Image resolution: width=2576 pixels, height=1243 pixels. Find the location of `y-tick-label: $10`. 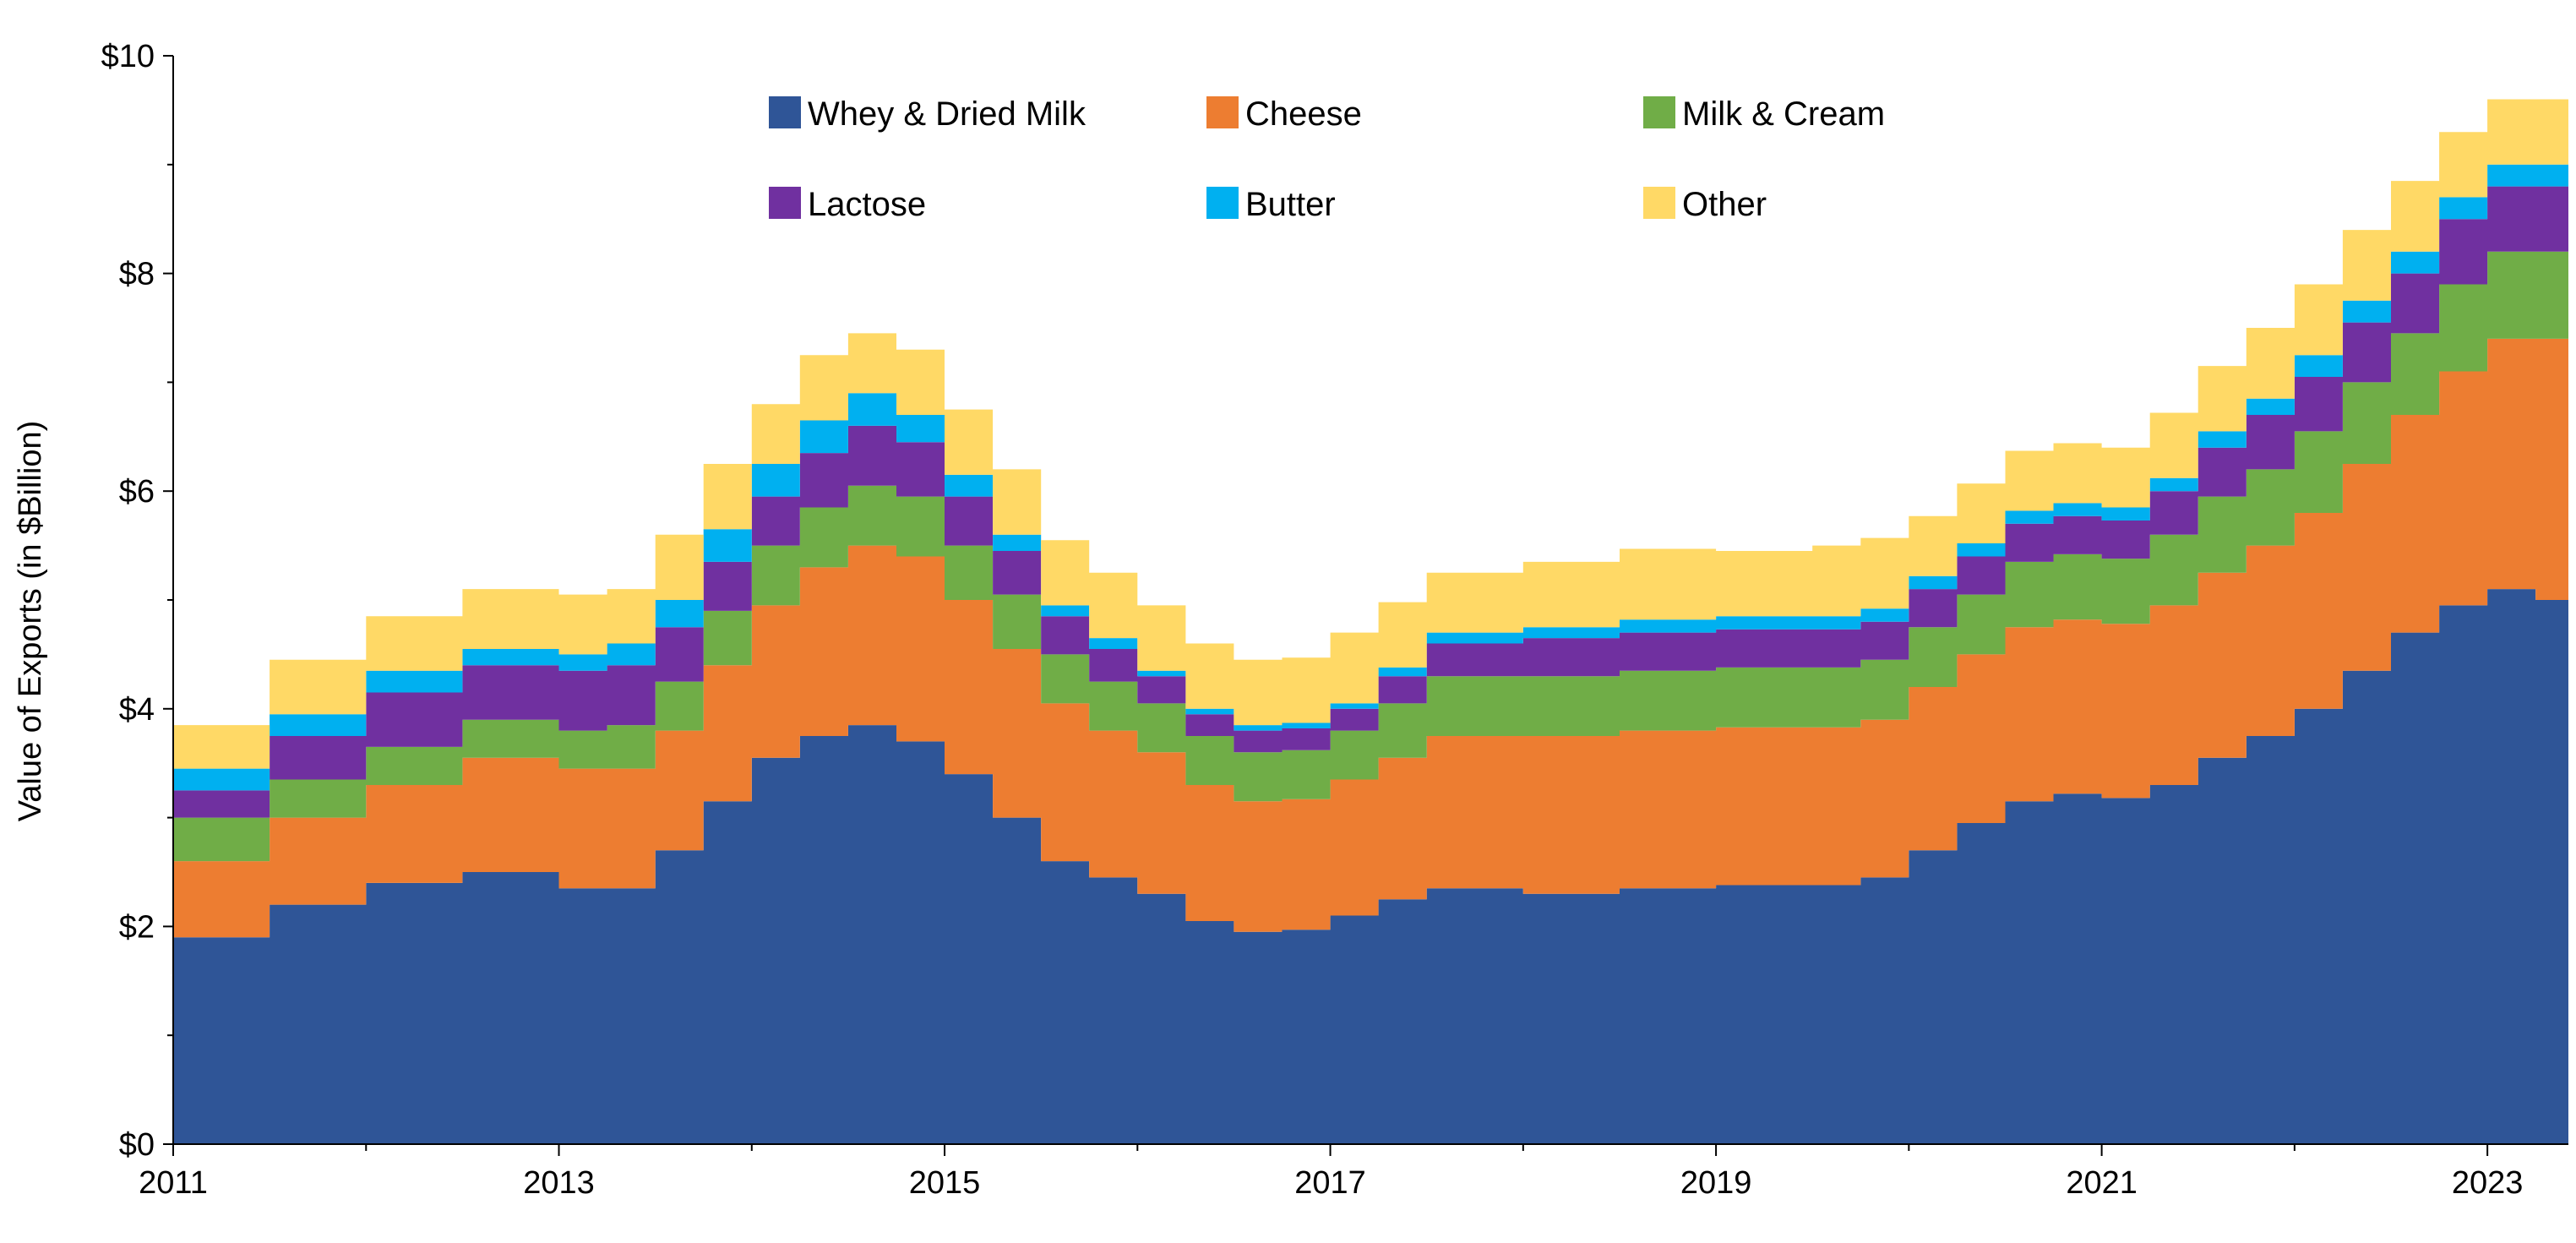

y-tick-label: $10 is located at coordinates (128, 57).